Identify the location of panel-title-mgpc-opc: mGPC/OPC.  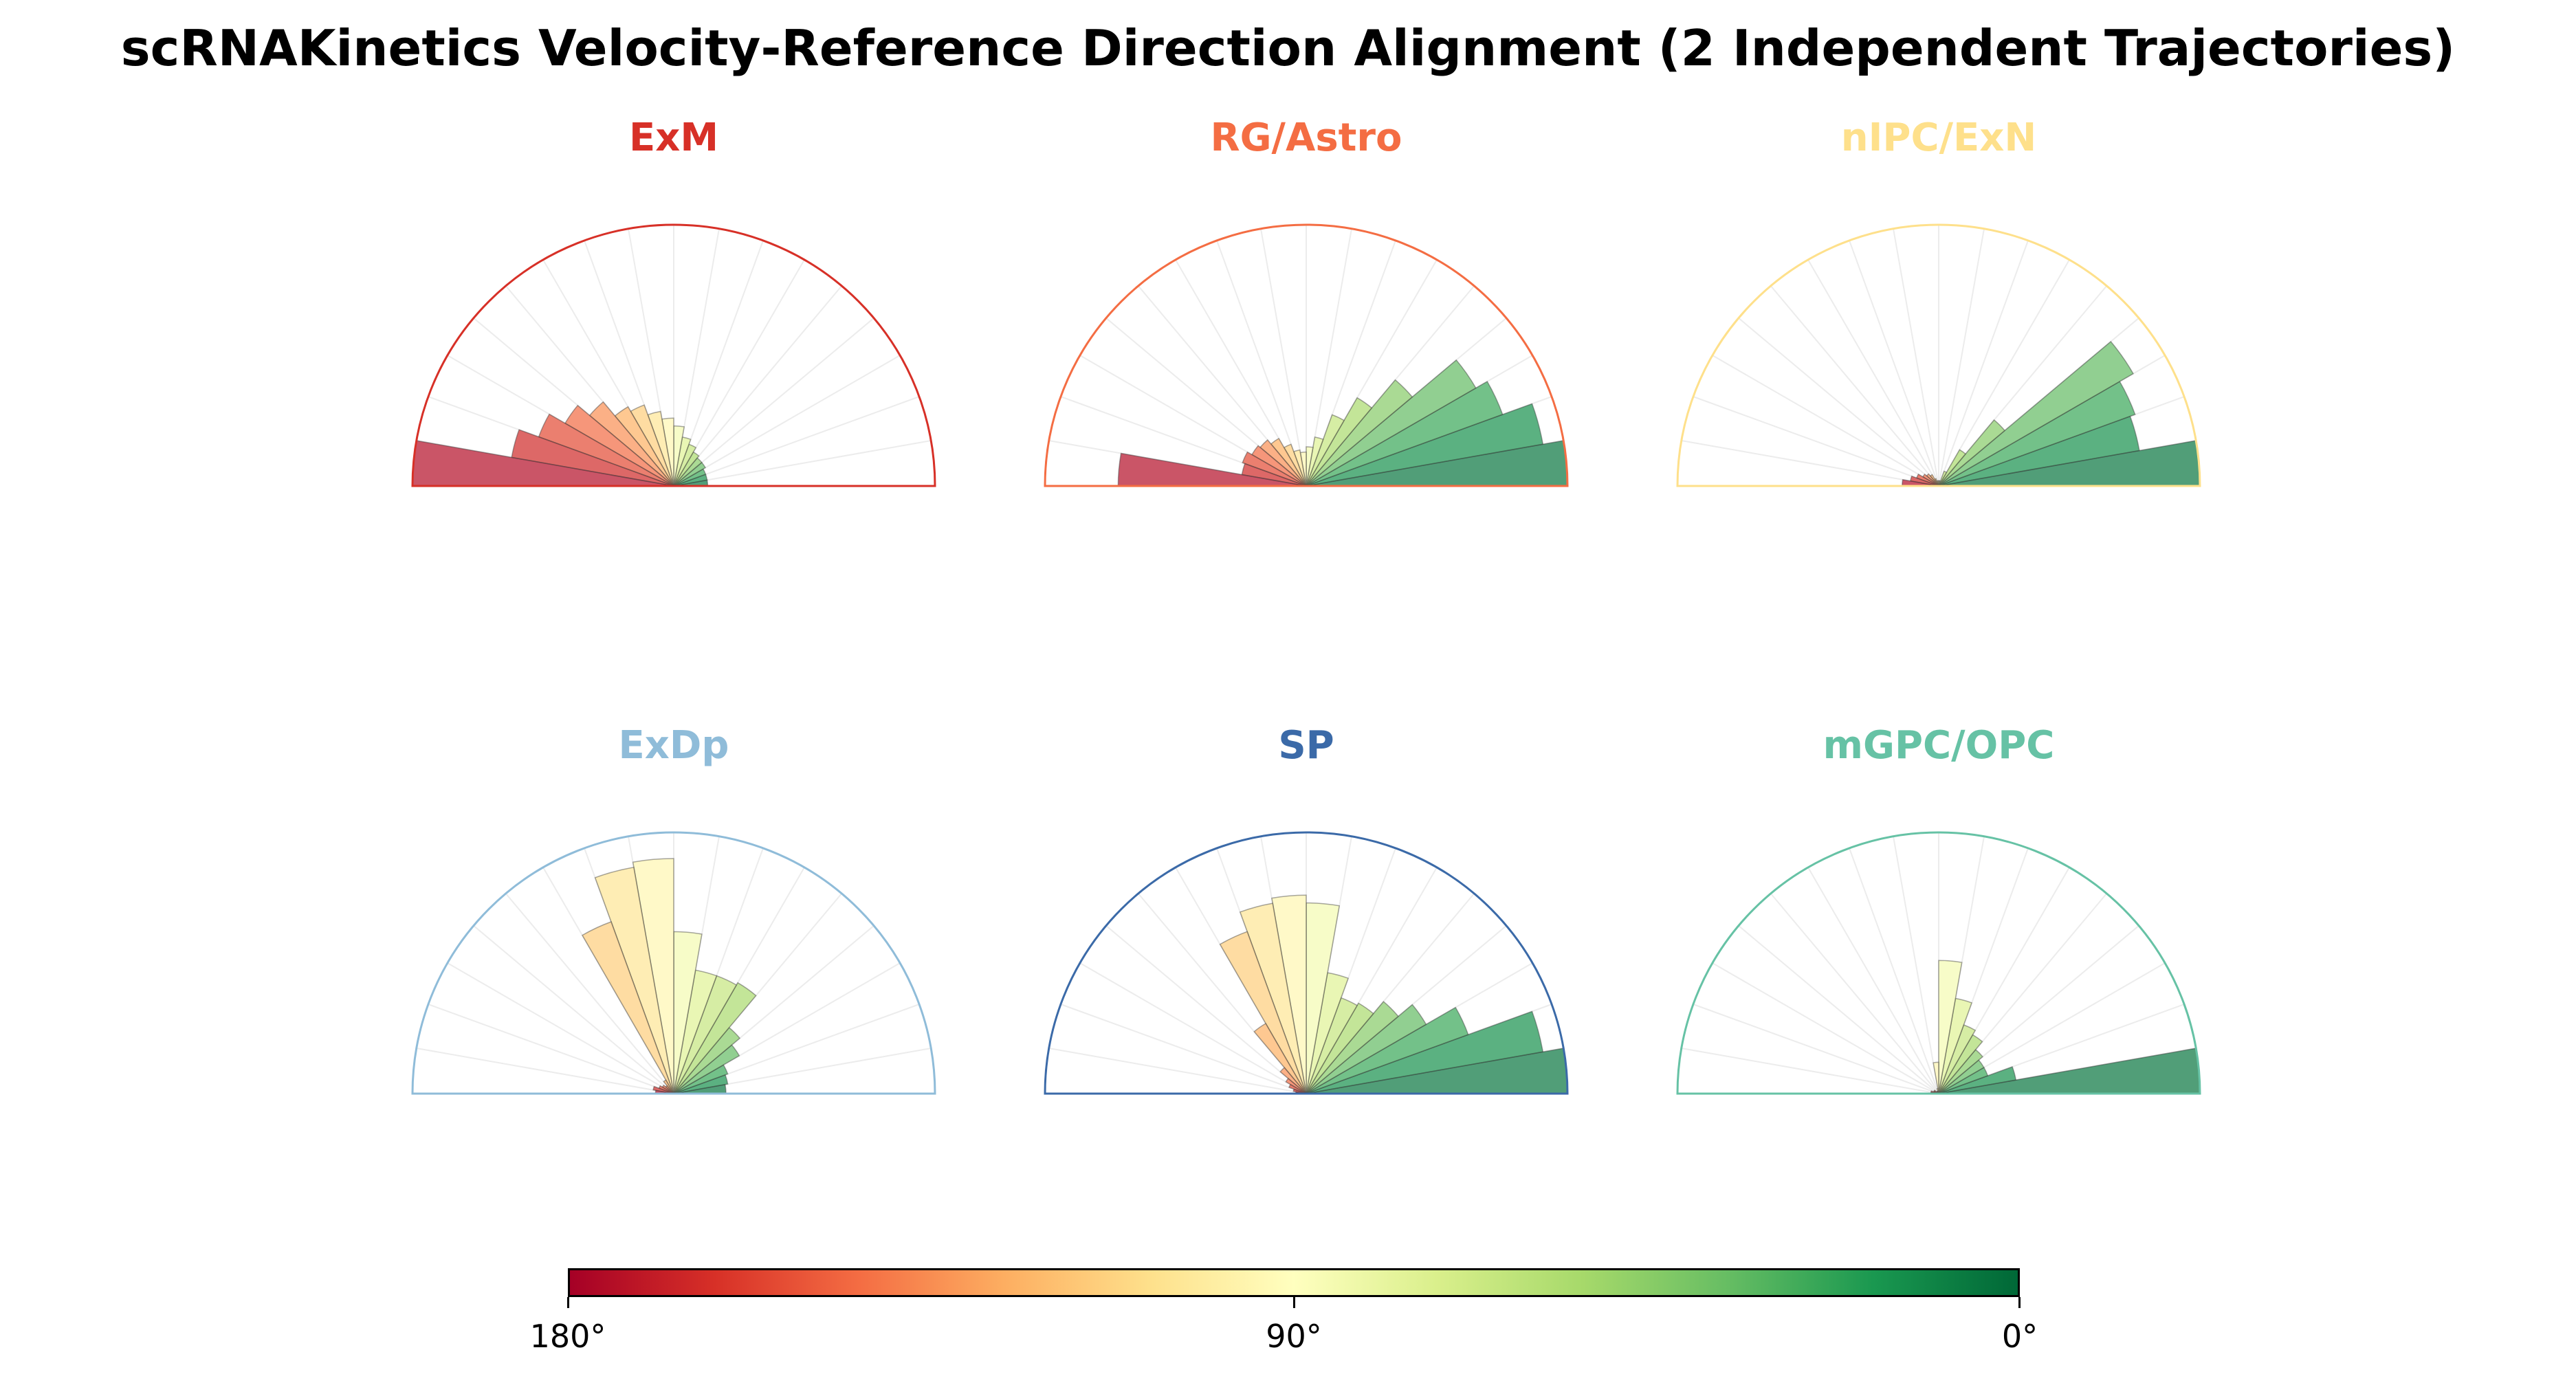
(1939, 745).